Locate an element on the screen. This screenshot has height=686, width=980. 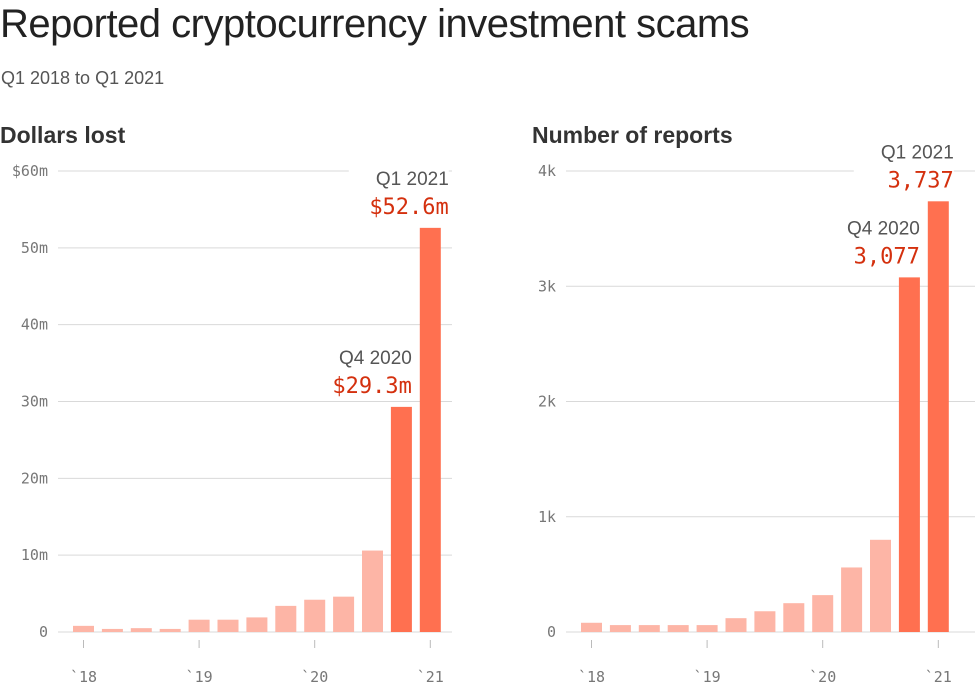
y-tick-label: 10m is located at coordinates (34, 555).